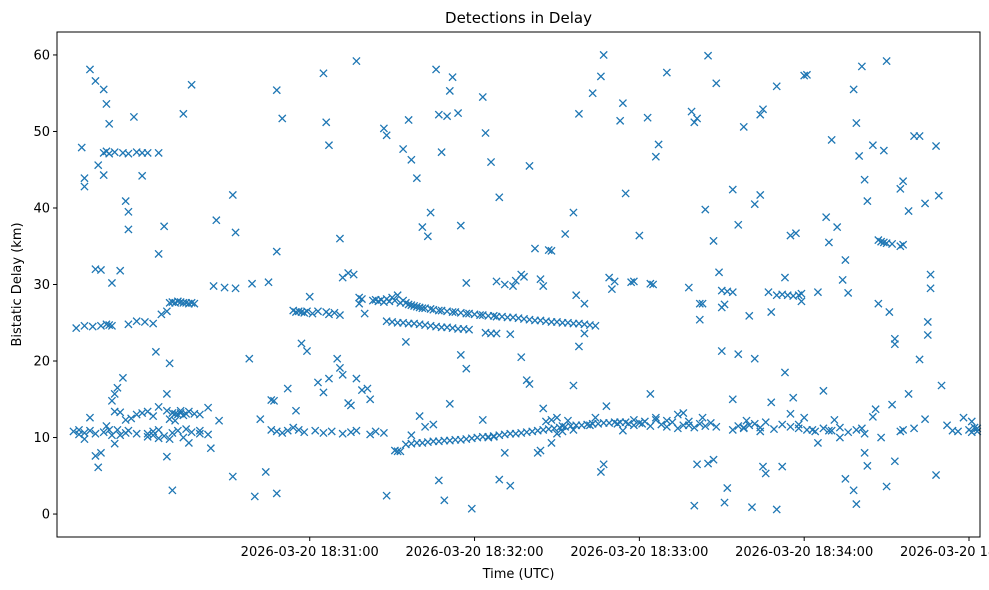 The image size is (989, 590). I want to click on y-tick-label-4: 40, so click(41, 208).